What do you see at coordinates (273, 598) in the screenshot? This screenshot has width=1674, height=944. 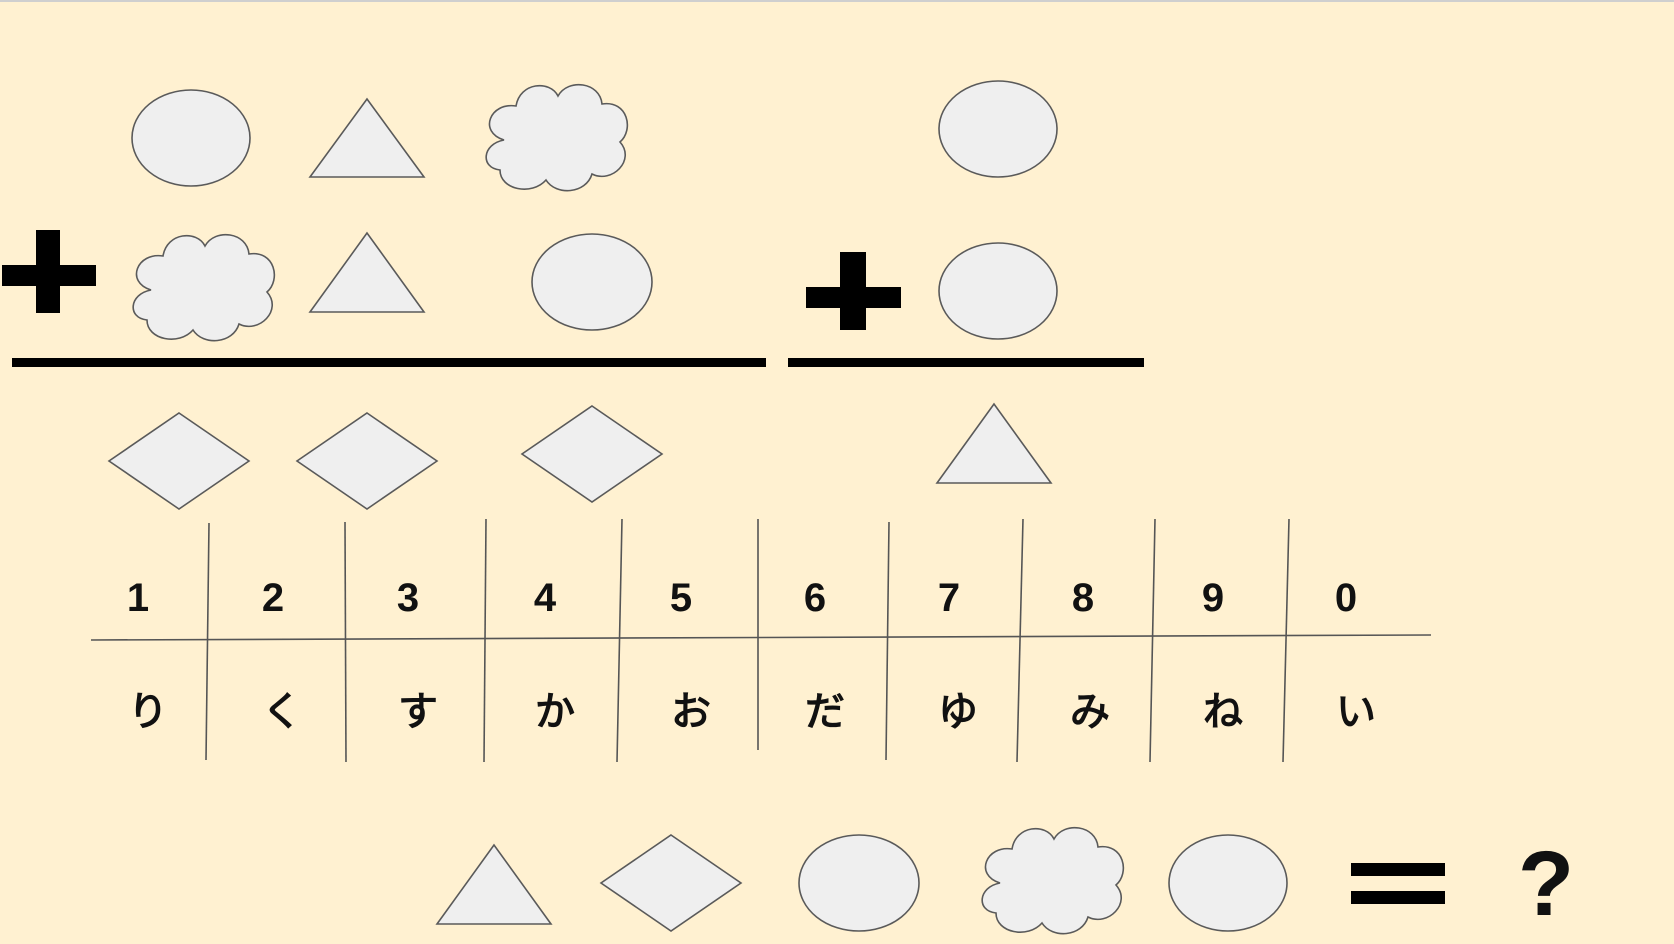 I see `digit-cell: 2` at bounding box center [273, 598].